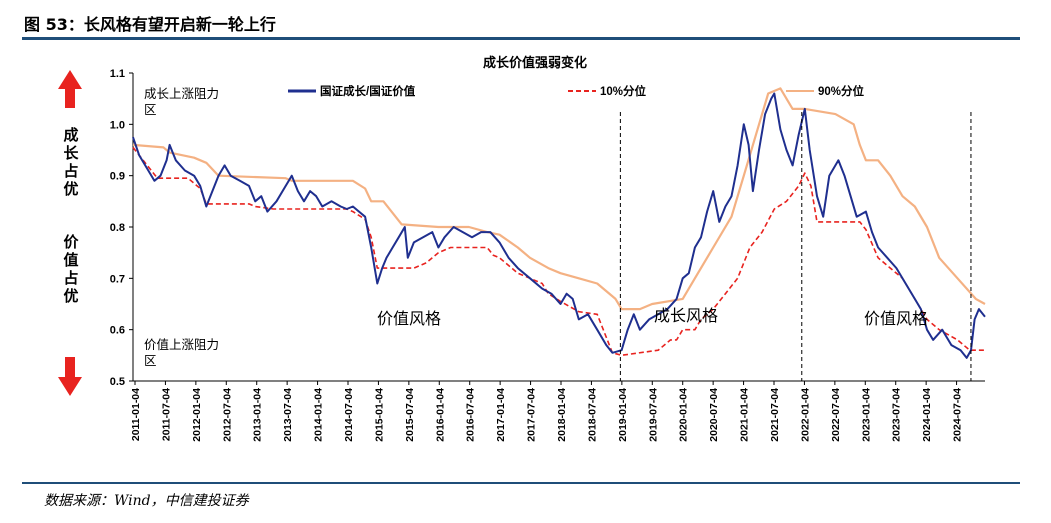 This screenshot has width=1051, height=523. What do you see at coordinates (117, 228) in the screenshot?
I see `y-tick-label: 0.8` at bounding box center [117, 228].